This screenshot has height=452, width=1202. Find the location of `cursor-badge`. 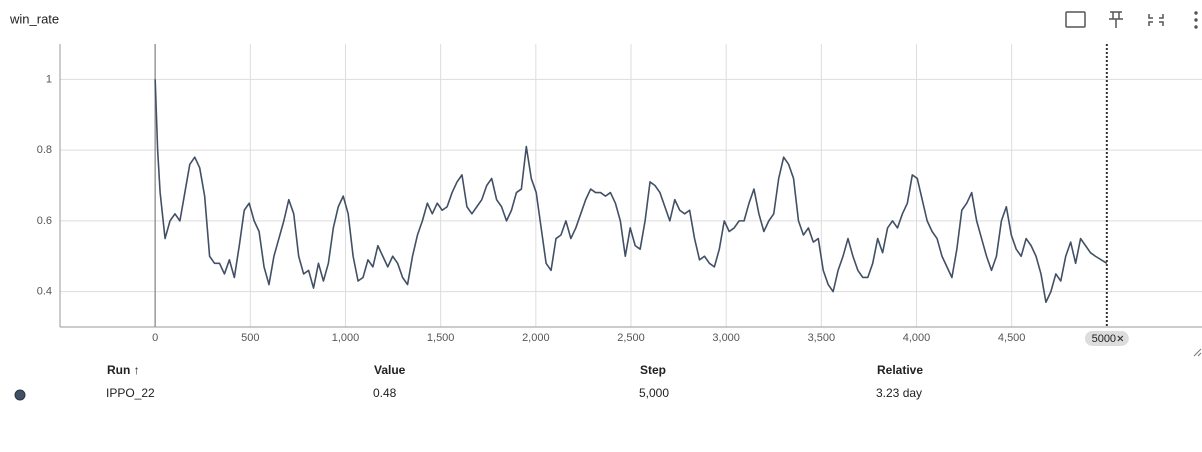

cursor-badge is located at coordinates (1106, 338).